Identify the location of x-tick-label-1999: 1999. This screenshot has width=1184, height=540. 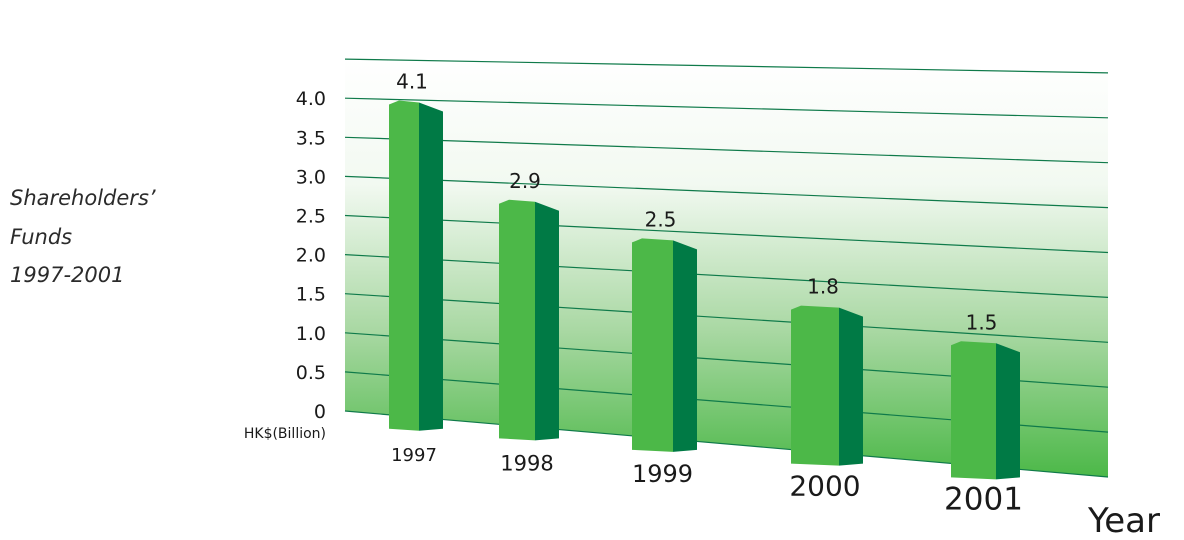
(662, 474).